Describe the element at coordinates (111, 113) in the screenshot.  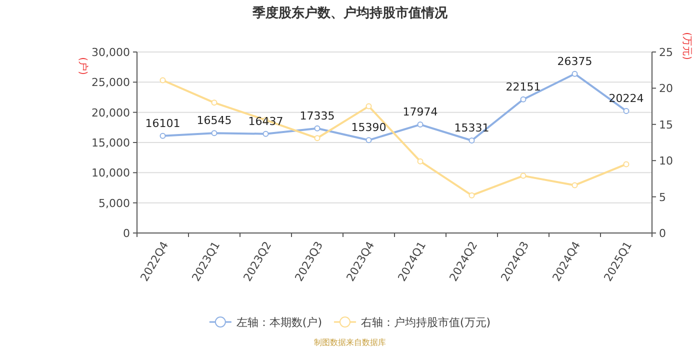
I see `y-tick-label: 20,000` at that location.